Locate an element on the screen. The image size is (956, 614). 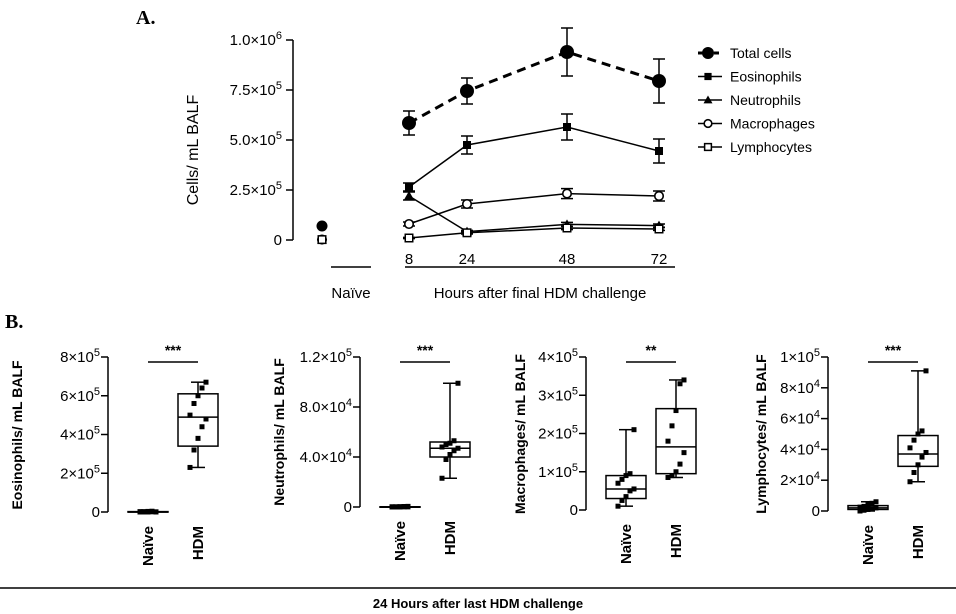
panel-a-label: A. is located at coordinates (145, 18).